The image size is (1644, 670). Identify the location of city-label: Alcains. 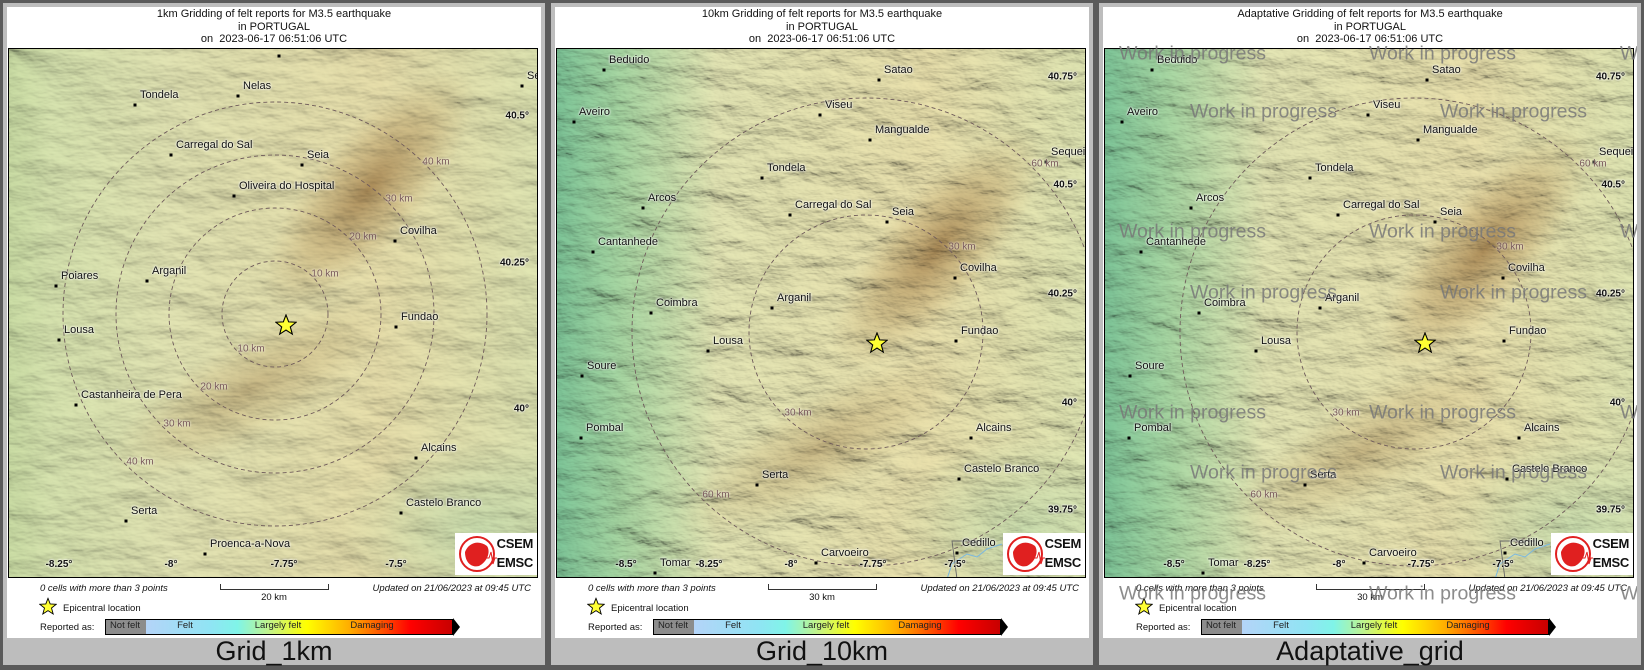
(439, 448).